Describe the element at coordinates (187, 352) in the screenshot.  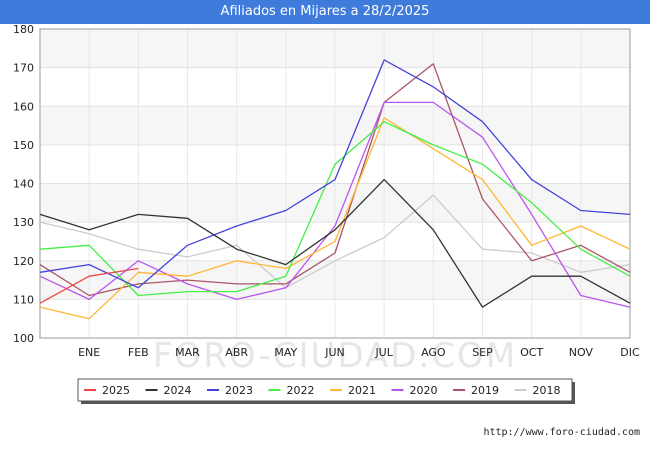
I see `x-tick-label: MAR` at that location.